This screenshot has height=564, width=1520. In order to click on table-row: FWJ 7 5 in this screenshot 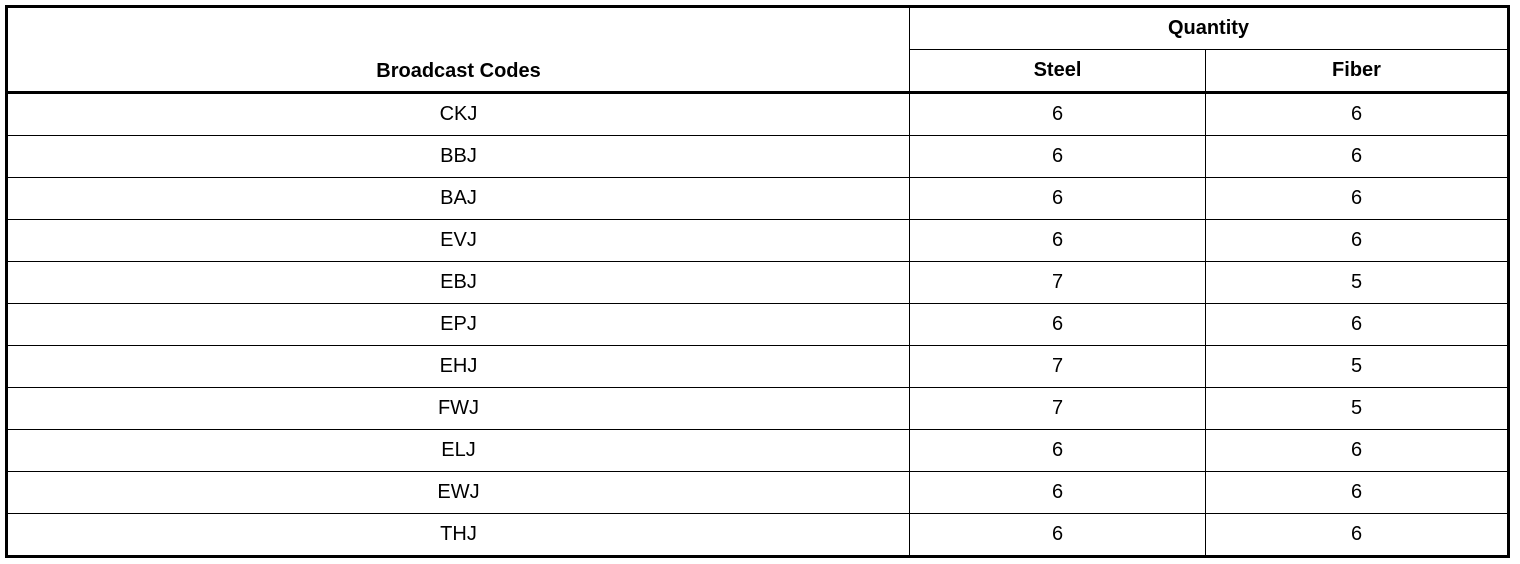, I will do `click(757, 408)`.